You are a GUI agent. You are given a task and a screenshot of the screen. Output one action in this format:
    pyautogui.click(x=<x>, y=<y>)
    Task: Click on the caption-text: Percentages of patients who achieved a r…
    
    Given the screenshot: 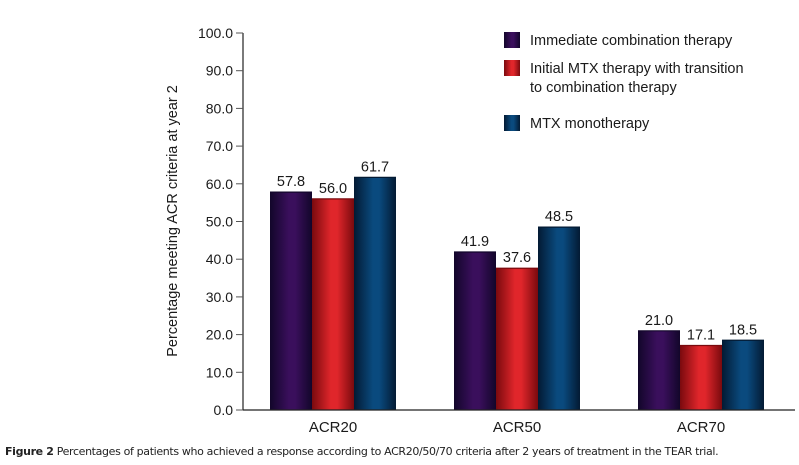 What is the action you would take?
    pyautogui.click(x=386, y=451)
    